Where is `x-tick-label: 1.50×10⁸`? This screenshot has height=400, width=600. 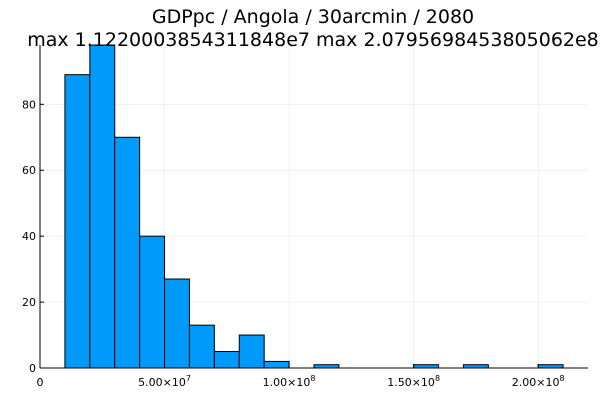 x-tick-label: 1.50×10⁸ is located at coordinates (413, 381).